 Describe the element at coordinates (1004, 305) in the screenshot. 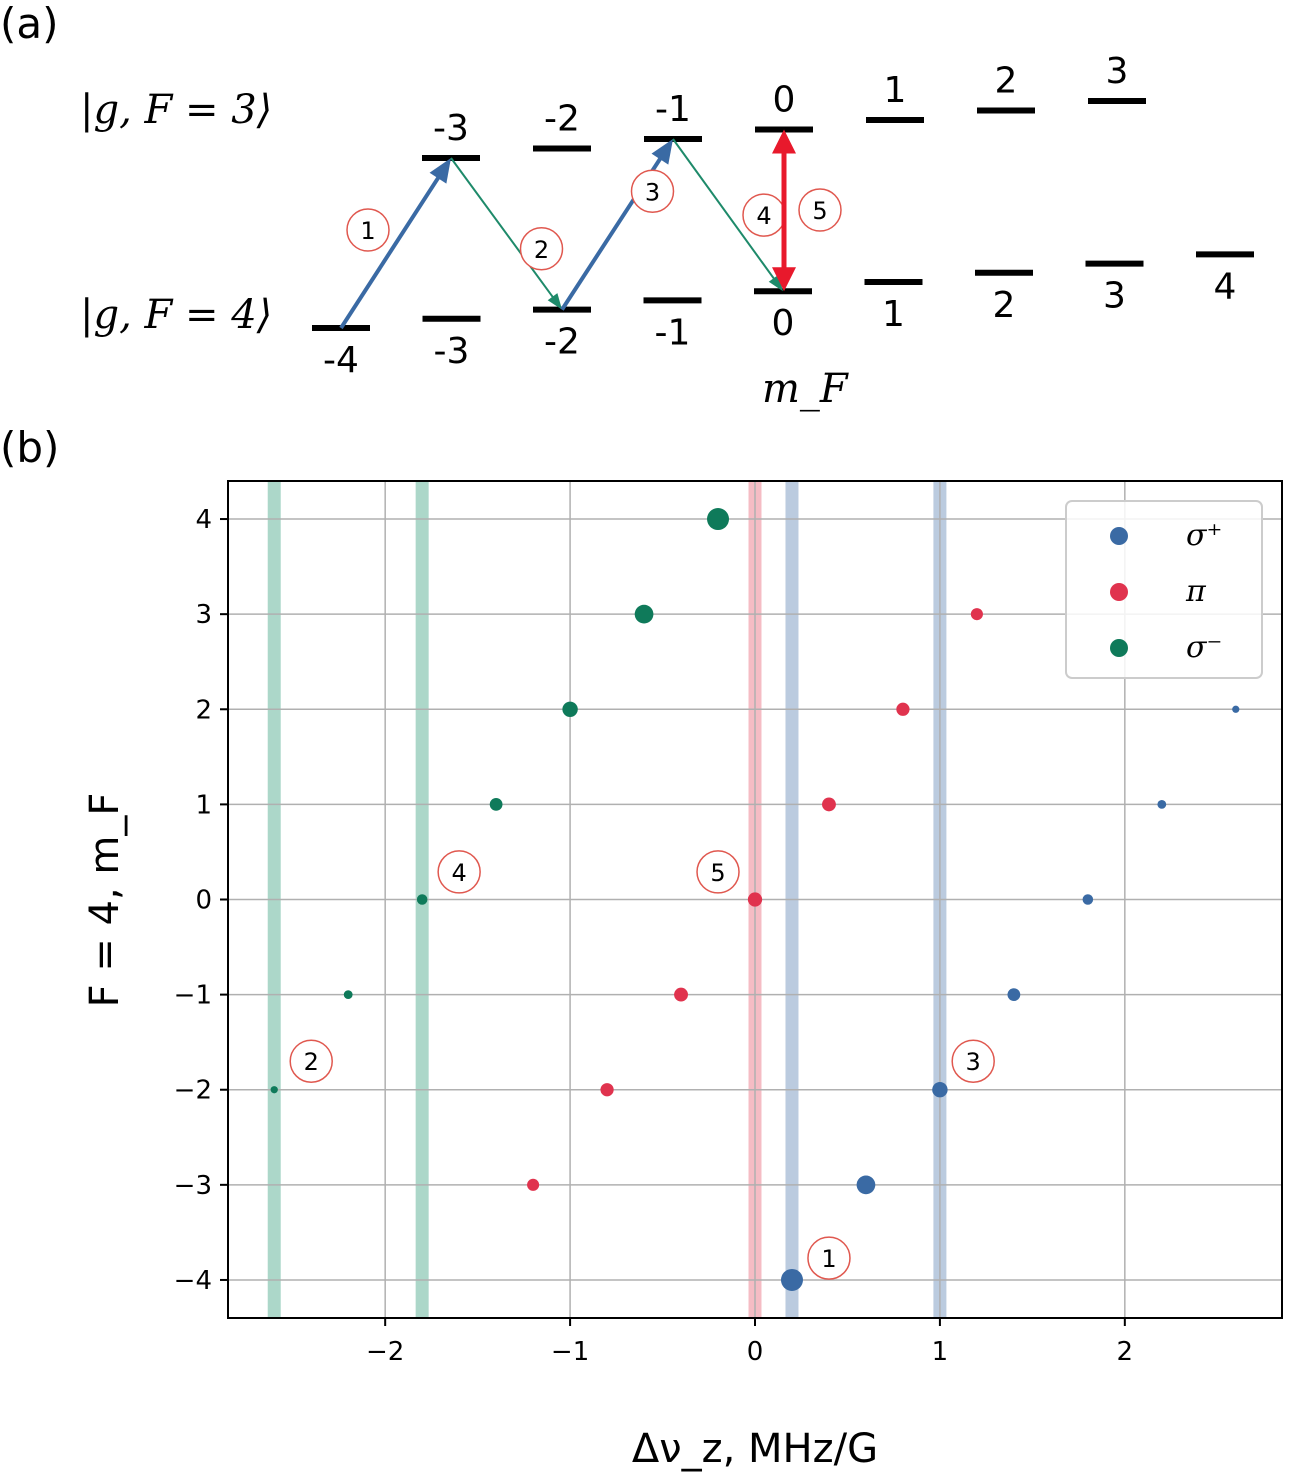

I see `level-F4-label: 2` at that location.